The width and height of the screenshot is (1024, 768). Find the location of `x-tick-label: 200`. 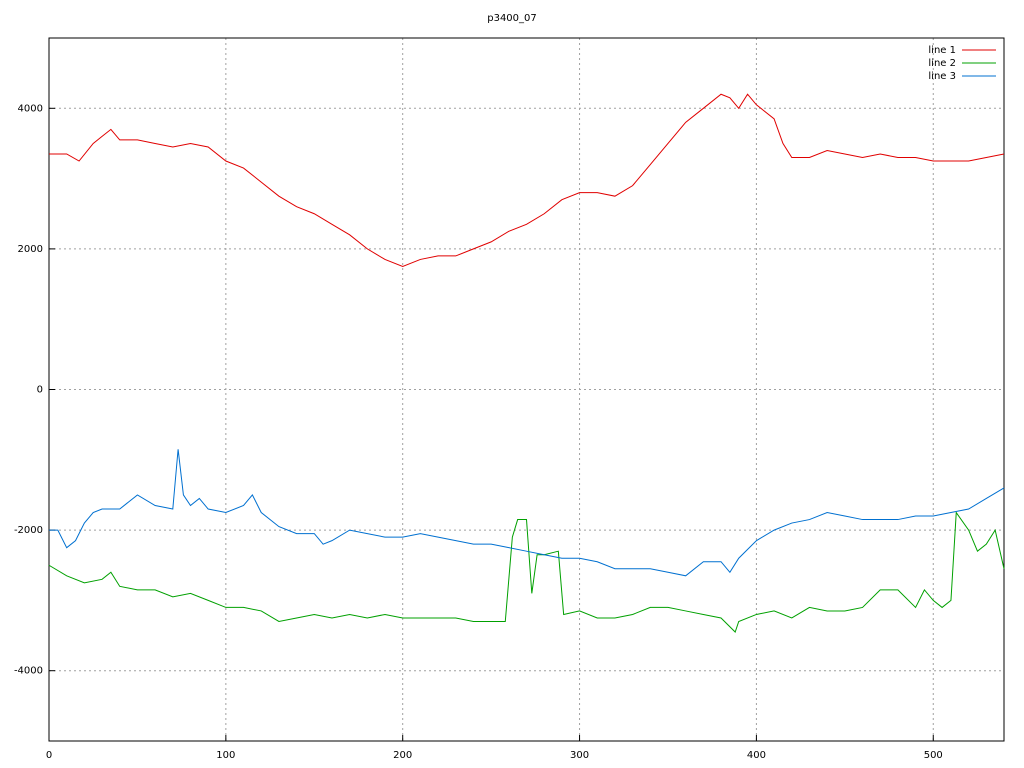

x-tick-label: 200 is located at coordinates (402, 755).